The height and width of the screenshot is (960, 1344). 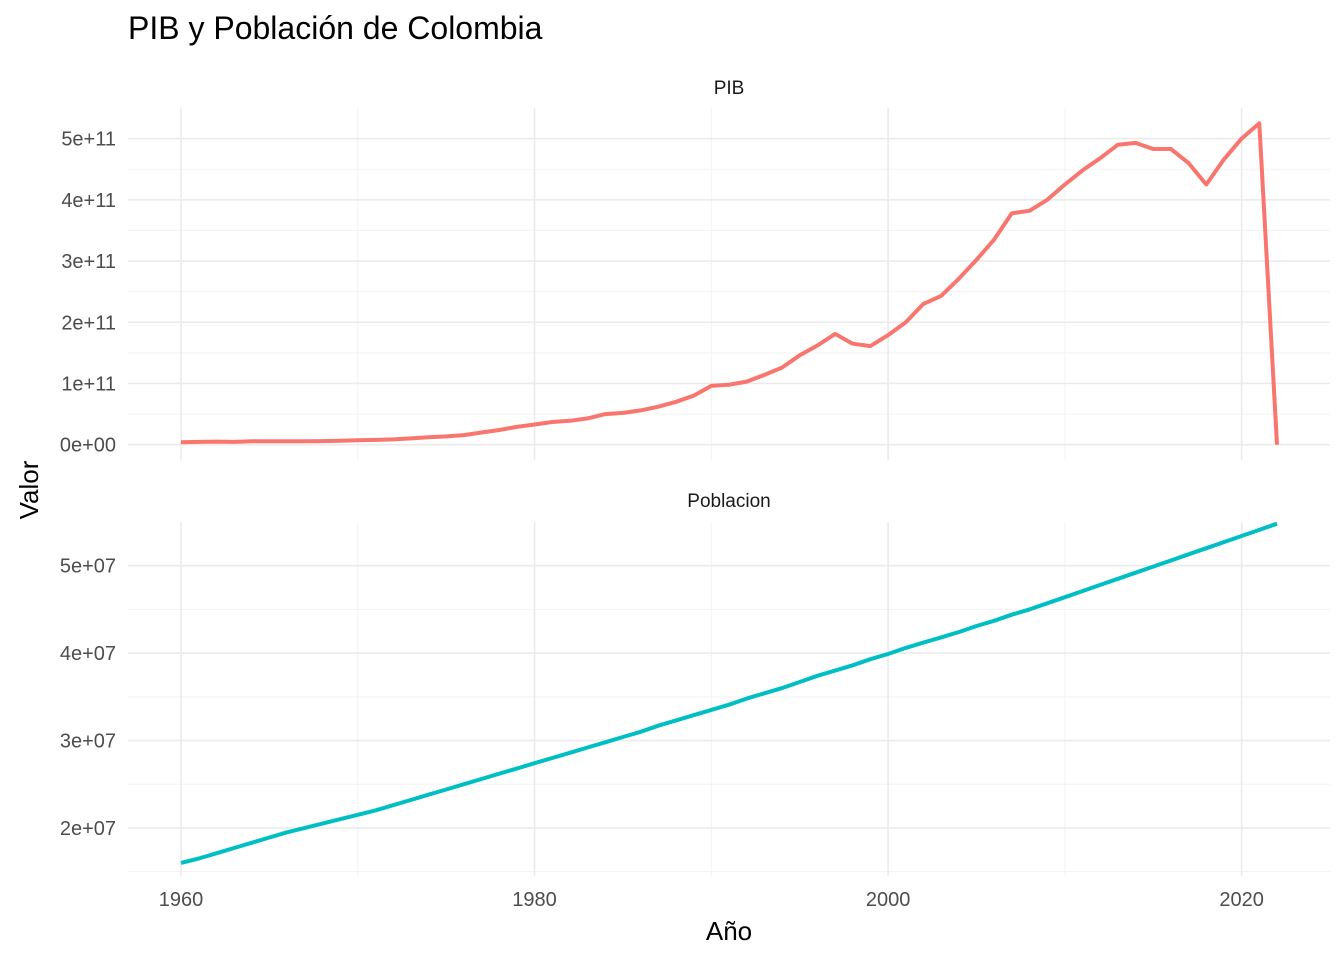 I want to click on y-tick-label: 5e+11, so click(x=88, y=140).